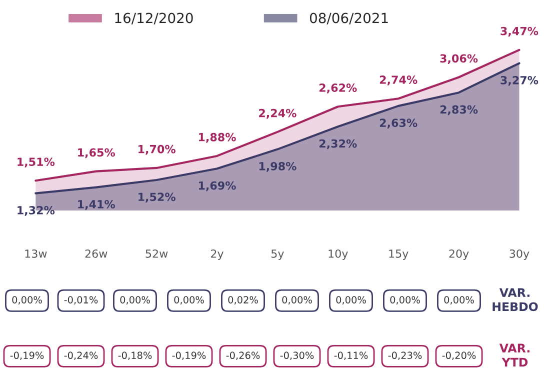 The width and height of the screenshot is (544, 383). Describe the element at coordinates (338, 144) in the screenshot. I see `data-label: 2,32%` at that location.